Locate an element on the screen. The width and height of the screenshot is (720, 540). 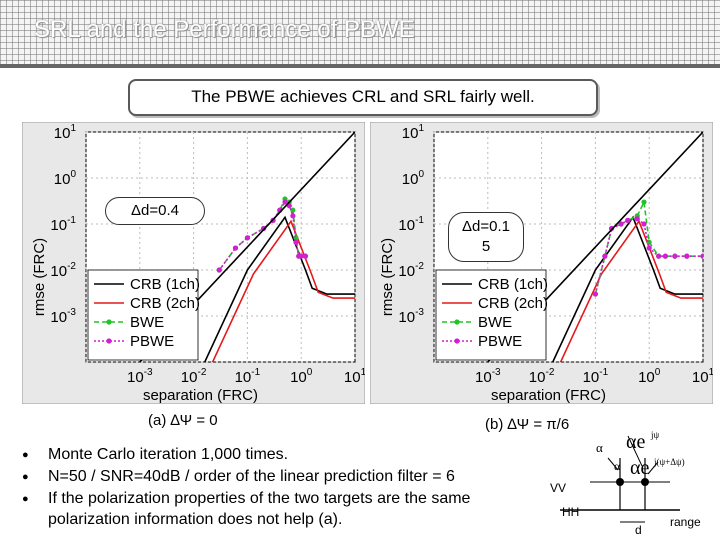
slide-title: SRL and the Performance of PBWE is located at coordinates (224, 29).